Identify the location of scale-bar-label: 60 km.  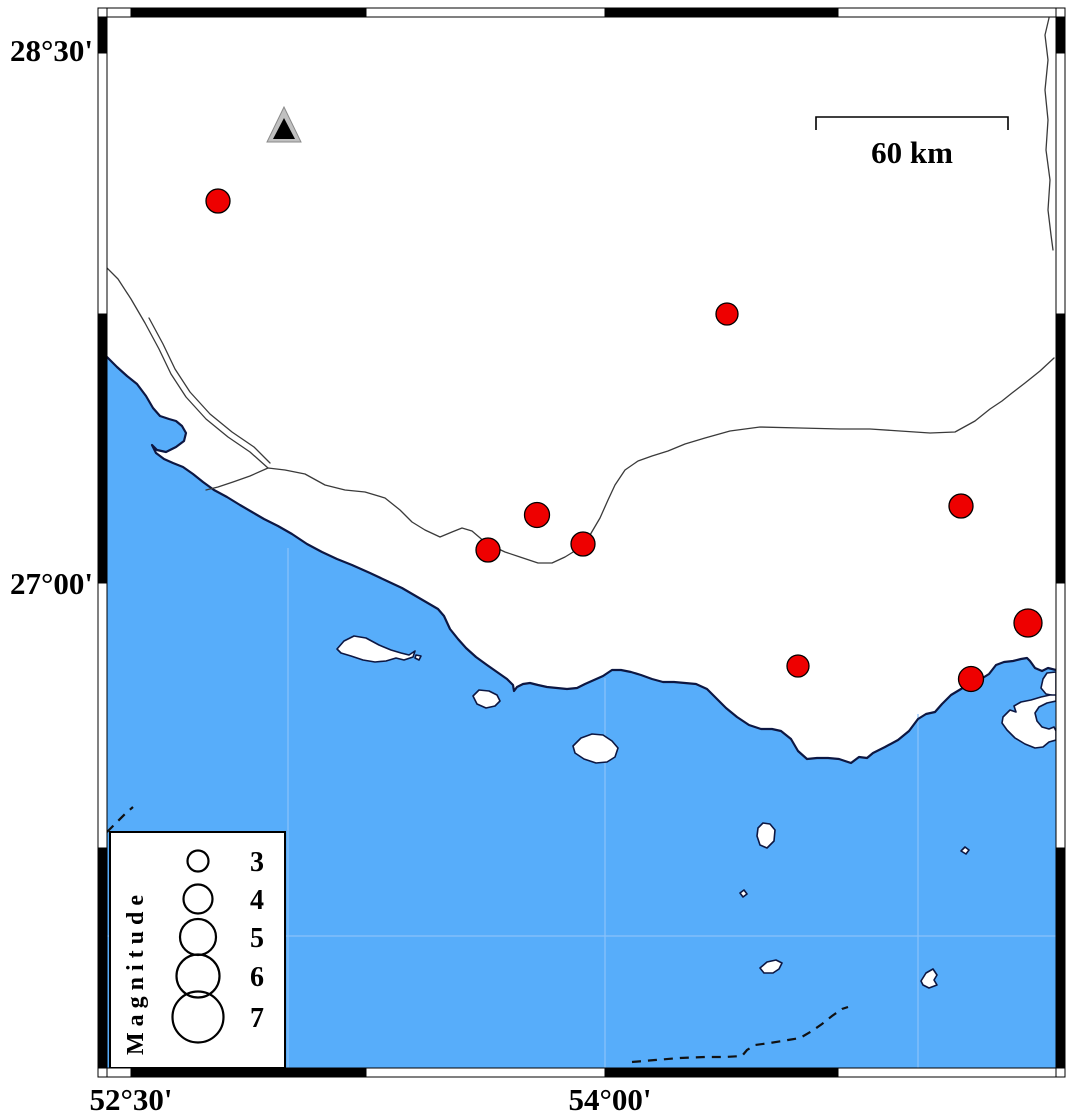
(912, 152).